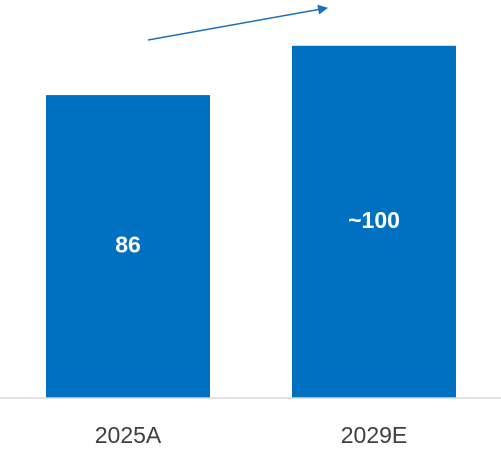 The width and height of the screenshot is (501, 452). I want to click on trend-arrow, so click(237, 22).